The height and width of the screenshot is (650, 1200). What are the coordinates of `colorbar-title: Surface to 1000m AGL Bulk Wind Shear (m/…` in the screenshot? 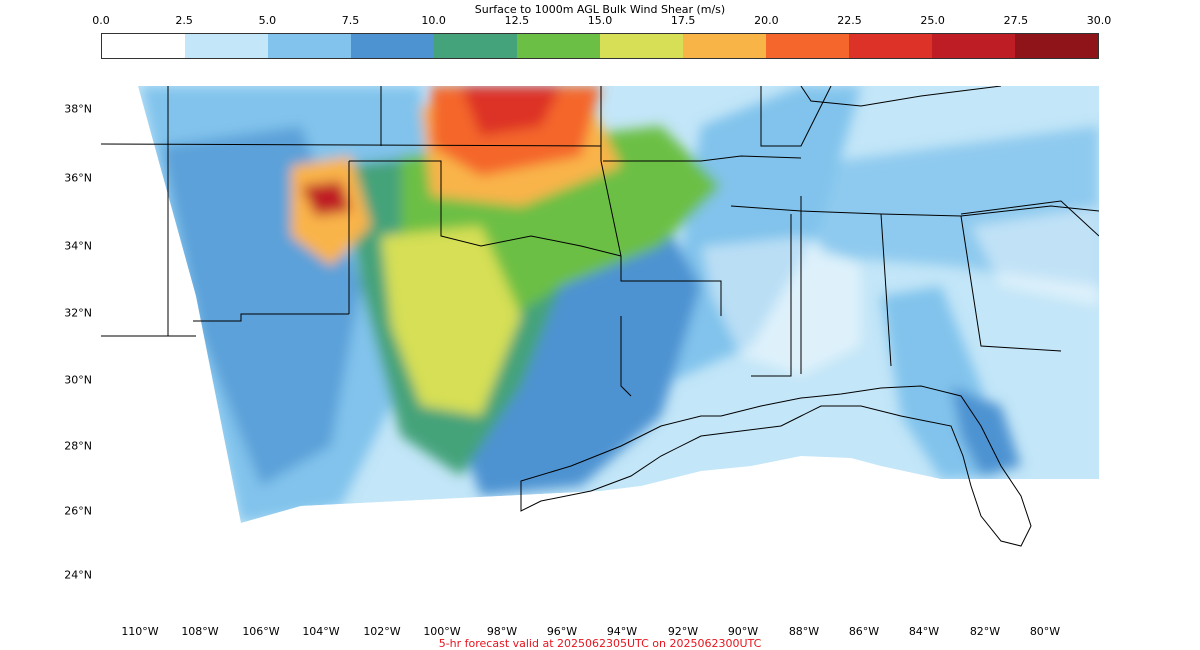 It's located at (600, 9).